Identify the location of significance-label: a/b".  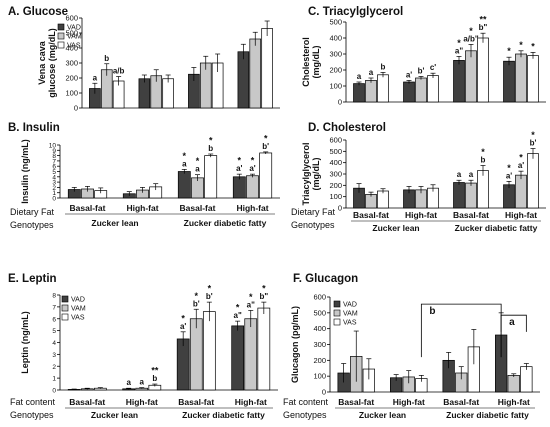
(471, 38).